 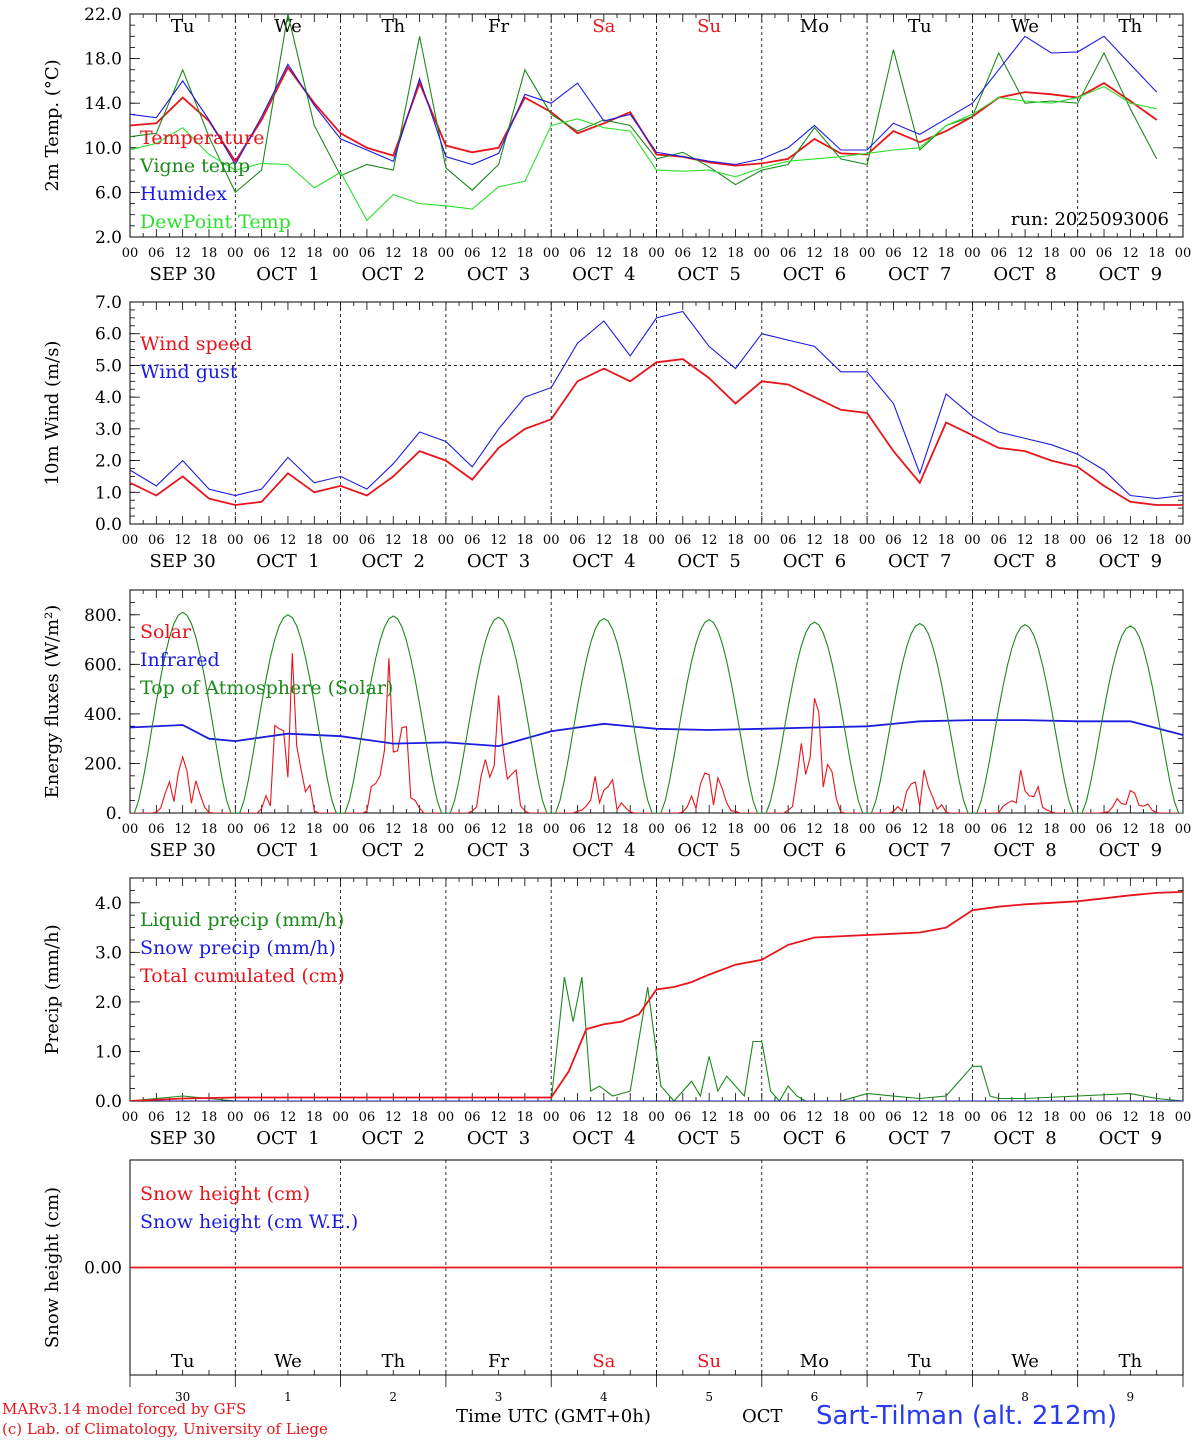 What do you see at coordinates (656, 432) in the screenshot?
I see `series-line-wind-speed` at bounding box center [656, 432].